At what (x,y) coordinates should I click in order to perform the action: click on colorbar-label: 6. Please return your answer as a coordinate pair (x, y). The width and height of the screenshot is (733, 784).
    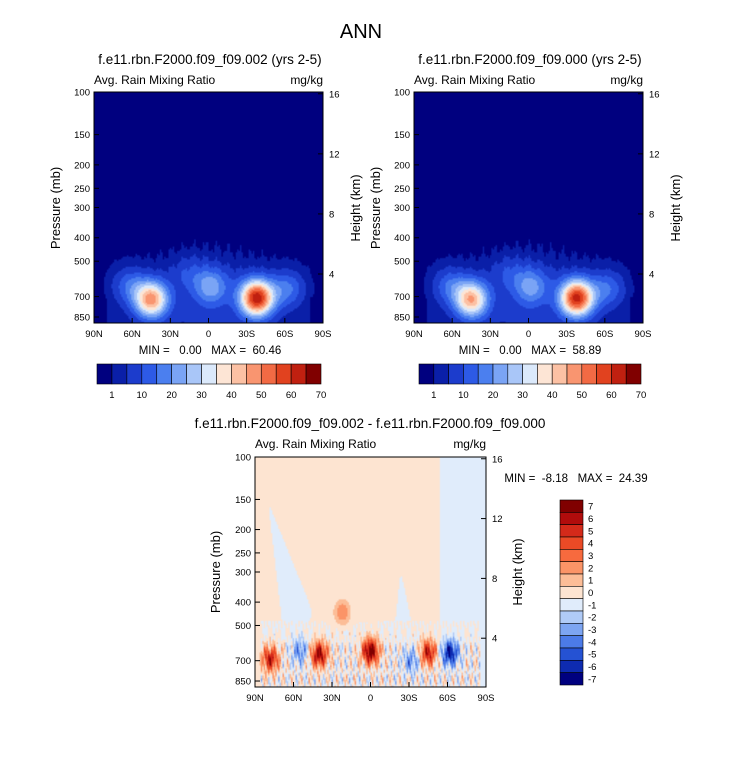
    Looking at the image, I should click on (590, 519).